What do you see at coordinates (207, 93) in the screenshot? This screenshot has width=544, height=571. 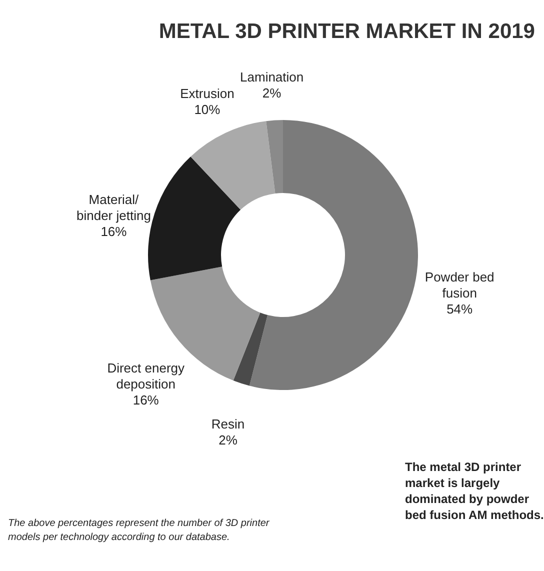 I see `slice-label: Extrusion` at bounding box center [207, 93].